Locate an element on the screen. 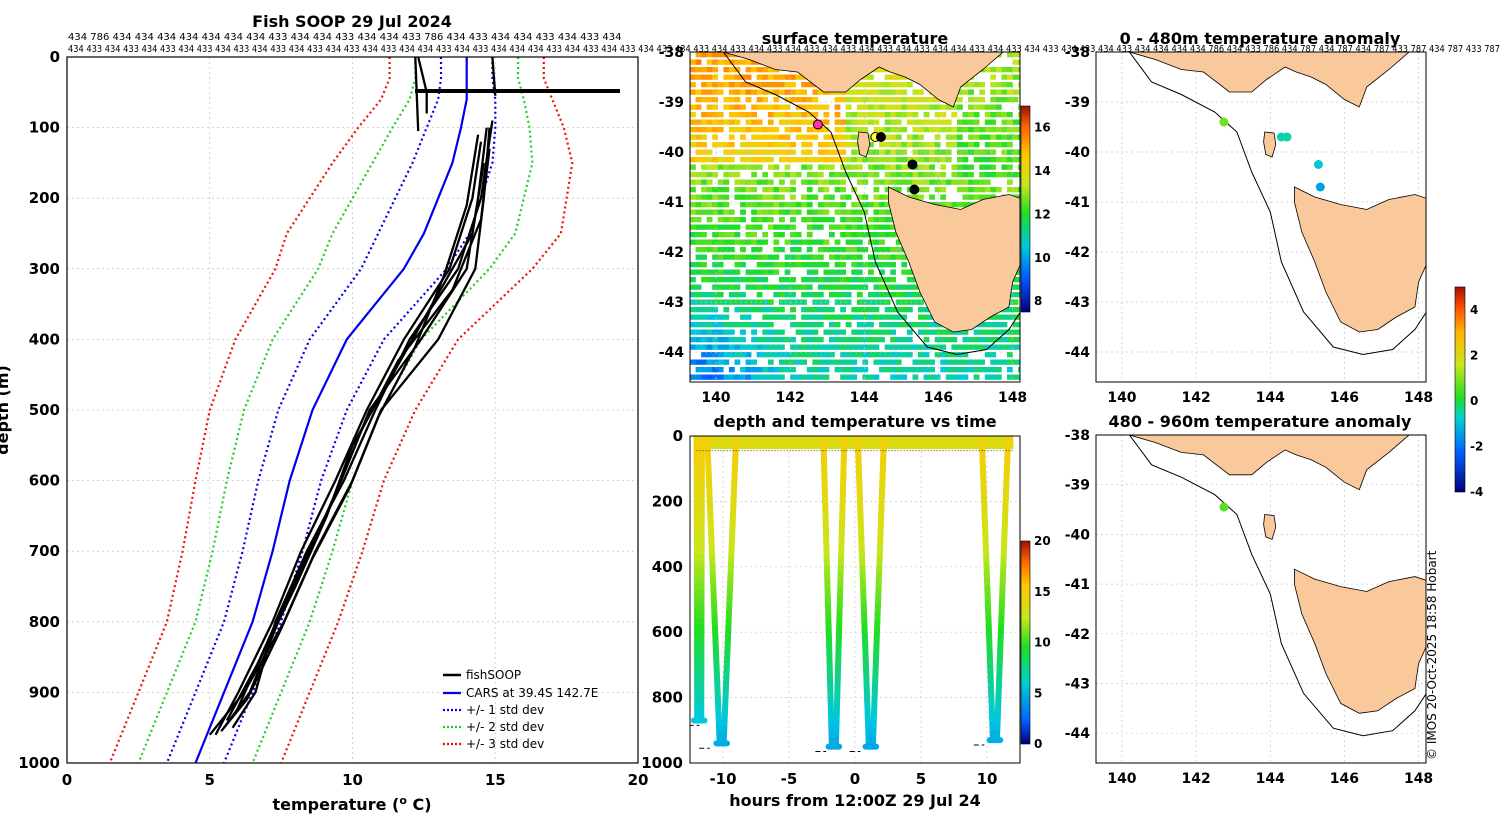 The width and height of the screenshot is (1500, 824). anomaly-lower-lat-tick: -43 is located at coordinates (1077, 684).